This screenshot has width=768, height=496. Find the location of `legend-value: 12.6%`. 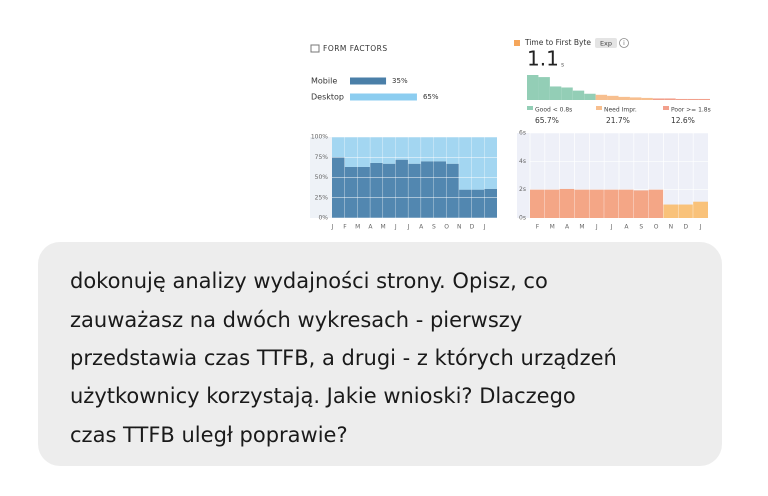

legend-value: 12.6% is located at coordinates (683, 120).